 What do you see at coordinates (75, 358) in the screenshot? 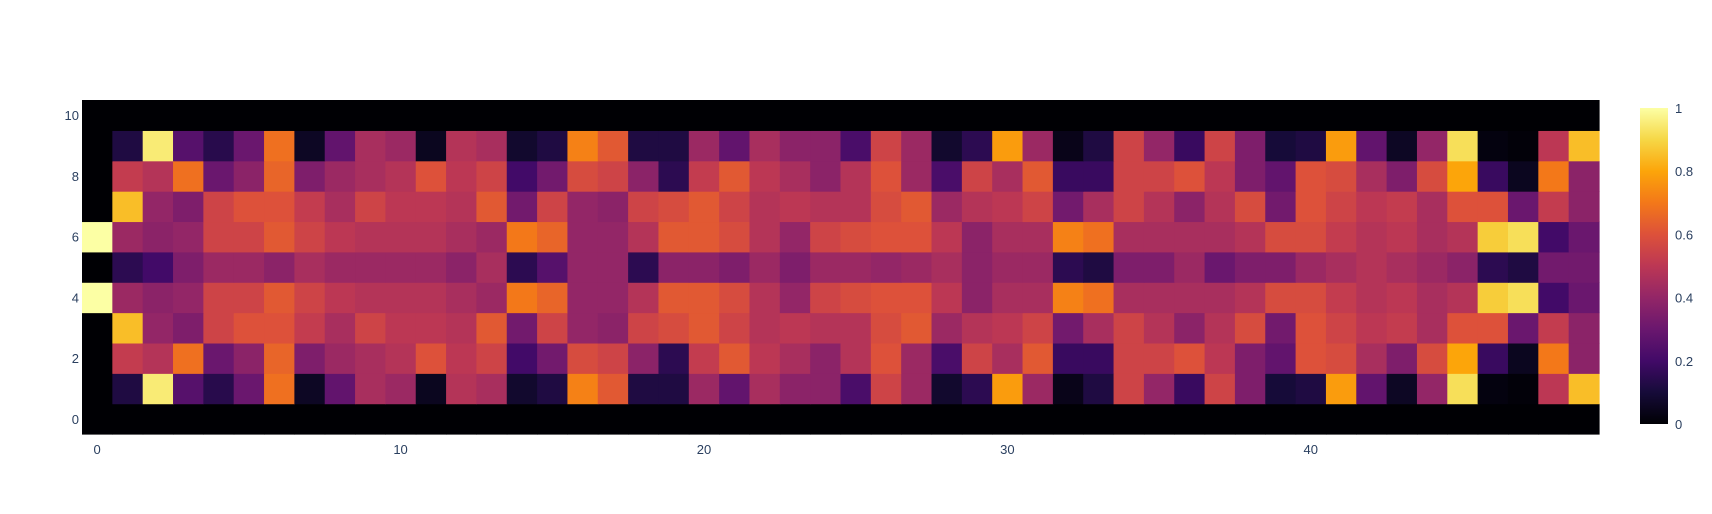
I see `y-tick-label: 2` at bounding box center [75, 358].